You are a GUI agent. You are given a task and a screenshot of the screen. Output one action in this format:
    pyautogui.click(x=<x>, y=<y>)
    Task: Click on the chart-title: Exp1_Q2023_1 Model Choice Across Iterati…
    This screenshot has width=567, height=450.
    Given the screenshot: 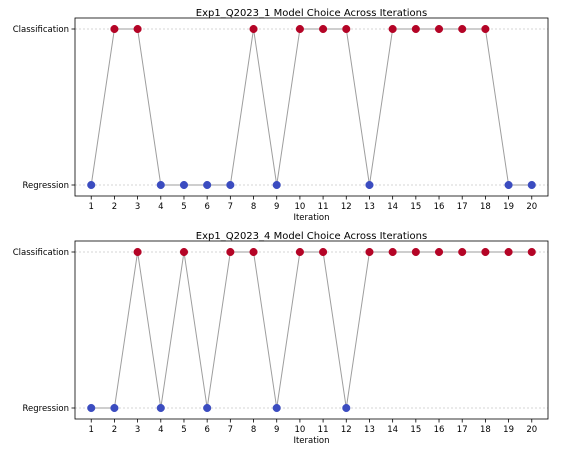 What is the action you would take?
    pyautogui.click(x=311, y=13)
    